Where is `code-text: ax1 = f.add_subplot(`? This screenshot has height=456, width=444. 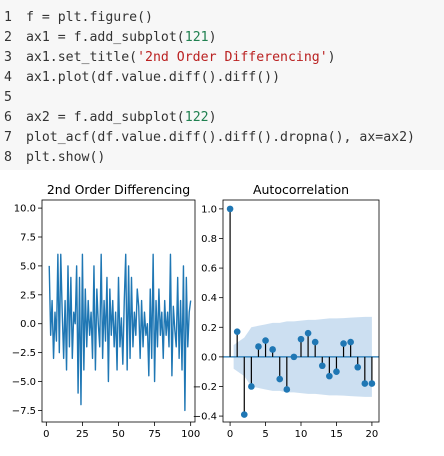
code-text: ax1 = f.add_subplot( is located at coordinates (105, 37).